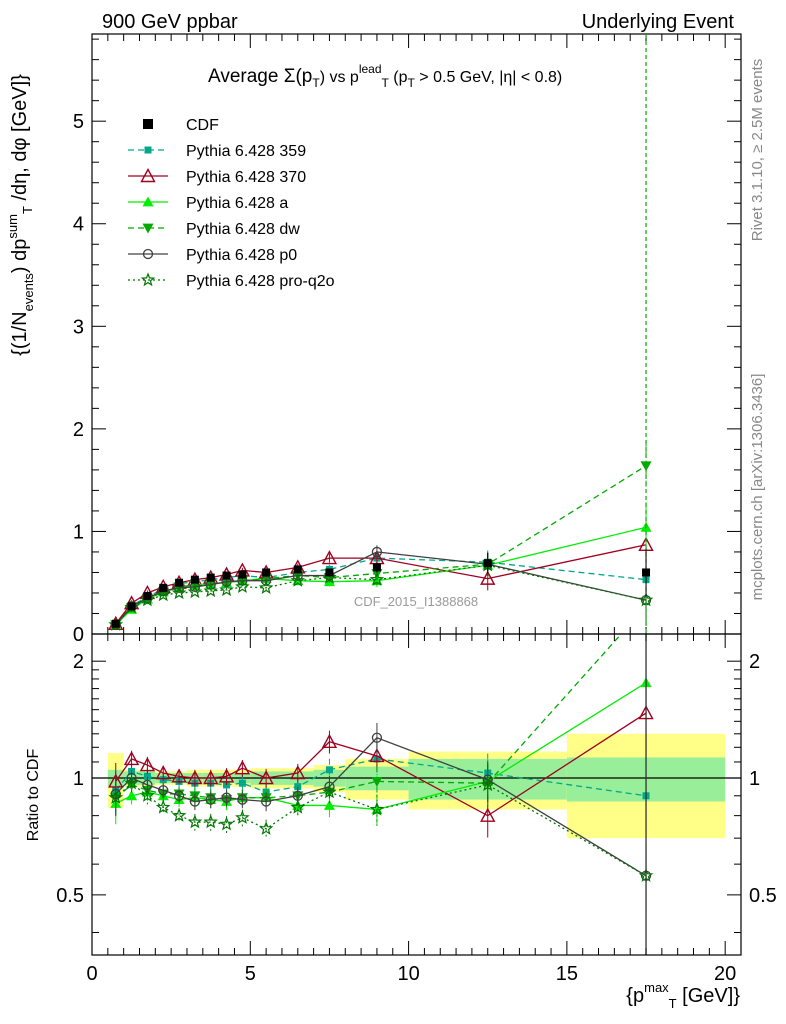 Image resolution: width=786 pixels, height=1024 pixels. What do you see at coordinates (70, 896) in the screenshot?
I see `ratio-ytick-label: 0.5` at bounding box center [70, 896].